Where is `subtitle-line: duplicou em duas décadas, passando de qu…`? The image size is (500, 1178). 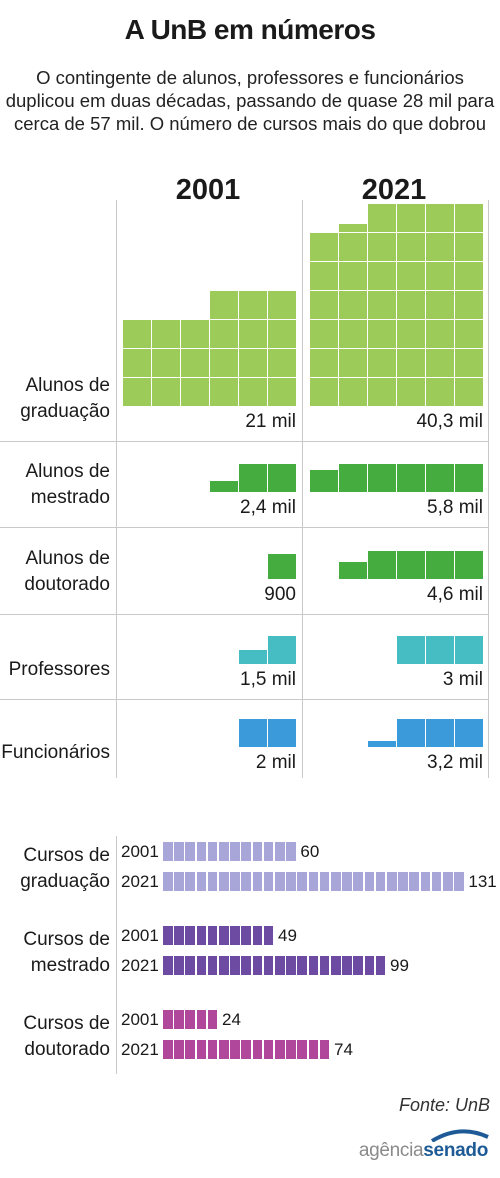 subtitle-line: duplicou em duas décadas, passando de qu… is located at coordinates (250, 100).